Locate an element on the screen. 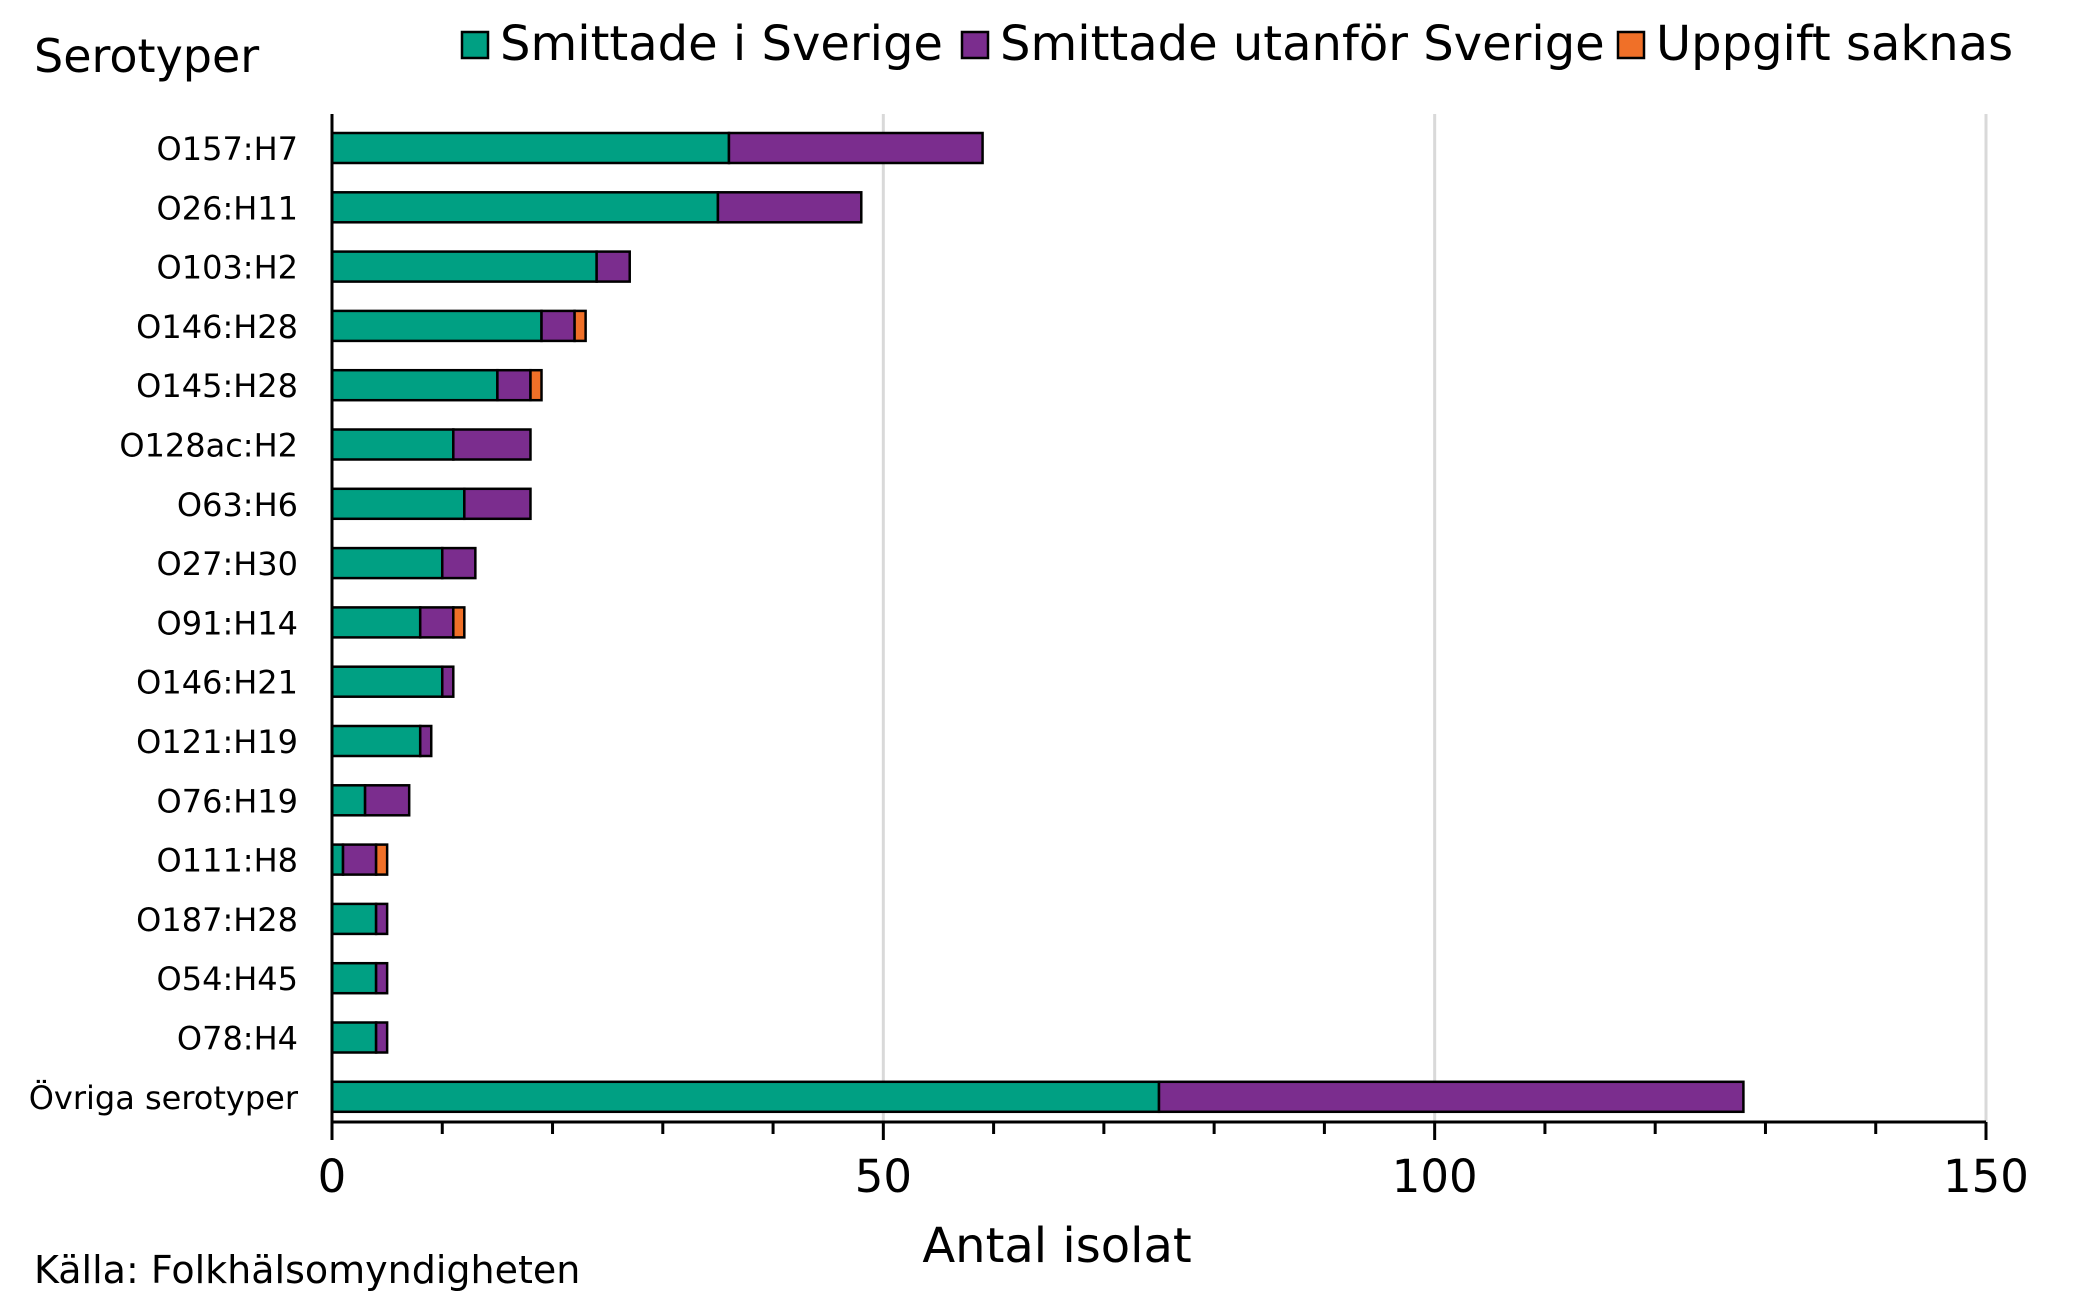  category-label: O26:H11 is located at coordinates (227, 208).